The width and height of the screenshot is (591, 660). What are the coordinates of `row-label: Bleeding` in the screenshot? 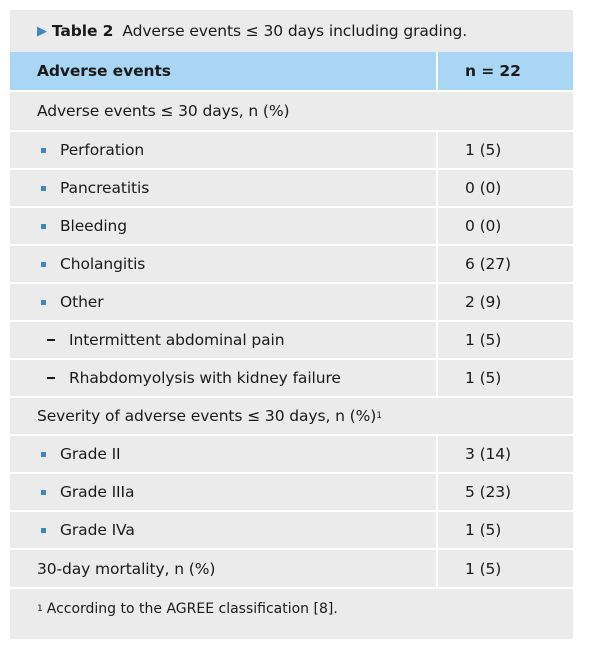 It's located at (224, 226).